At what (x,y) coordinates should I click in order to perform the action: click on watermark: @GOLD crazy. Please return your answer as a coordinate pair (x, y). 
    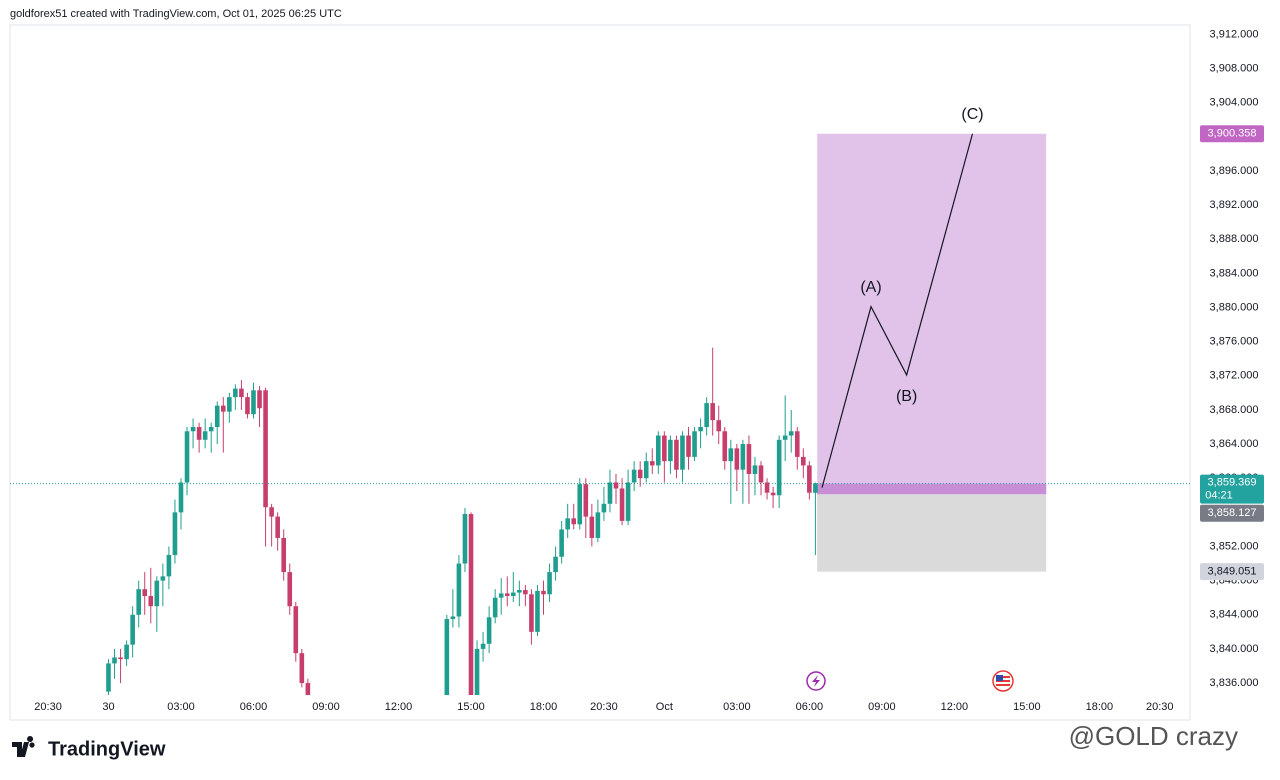
    Looking at the image, I should click on (1153, 736).